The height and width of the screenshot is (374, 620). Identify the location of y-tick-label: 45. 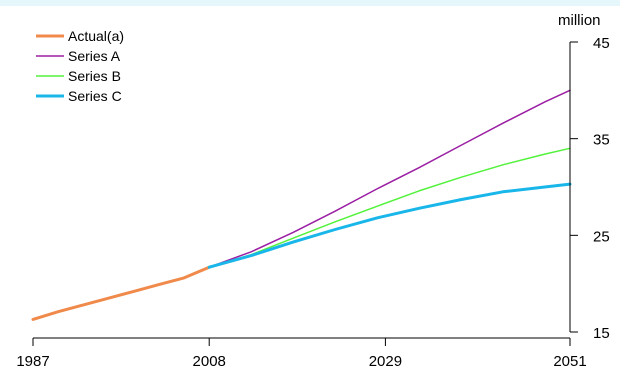
(601, 43).